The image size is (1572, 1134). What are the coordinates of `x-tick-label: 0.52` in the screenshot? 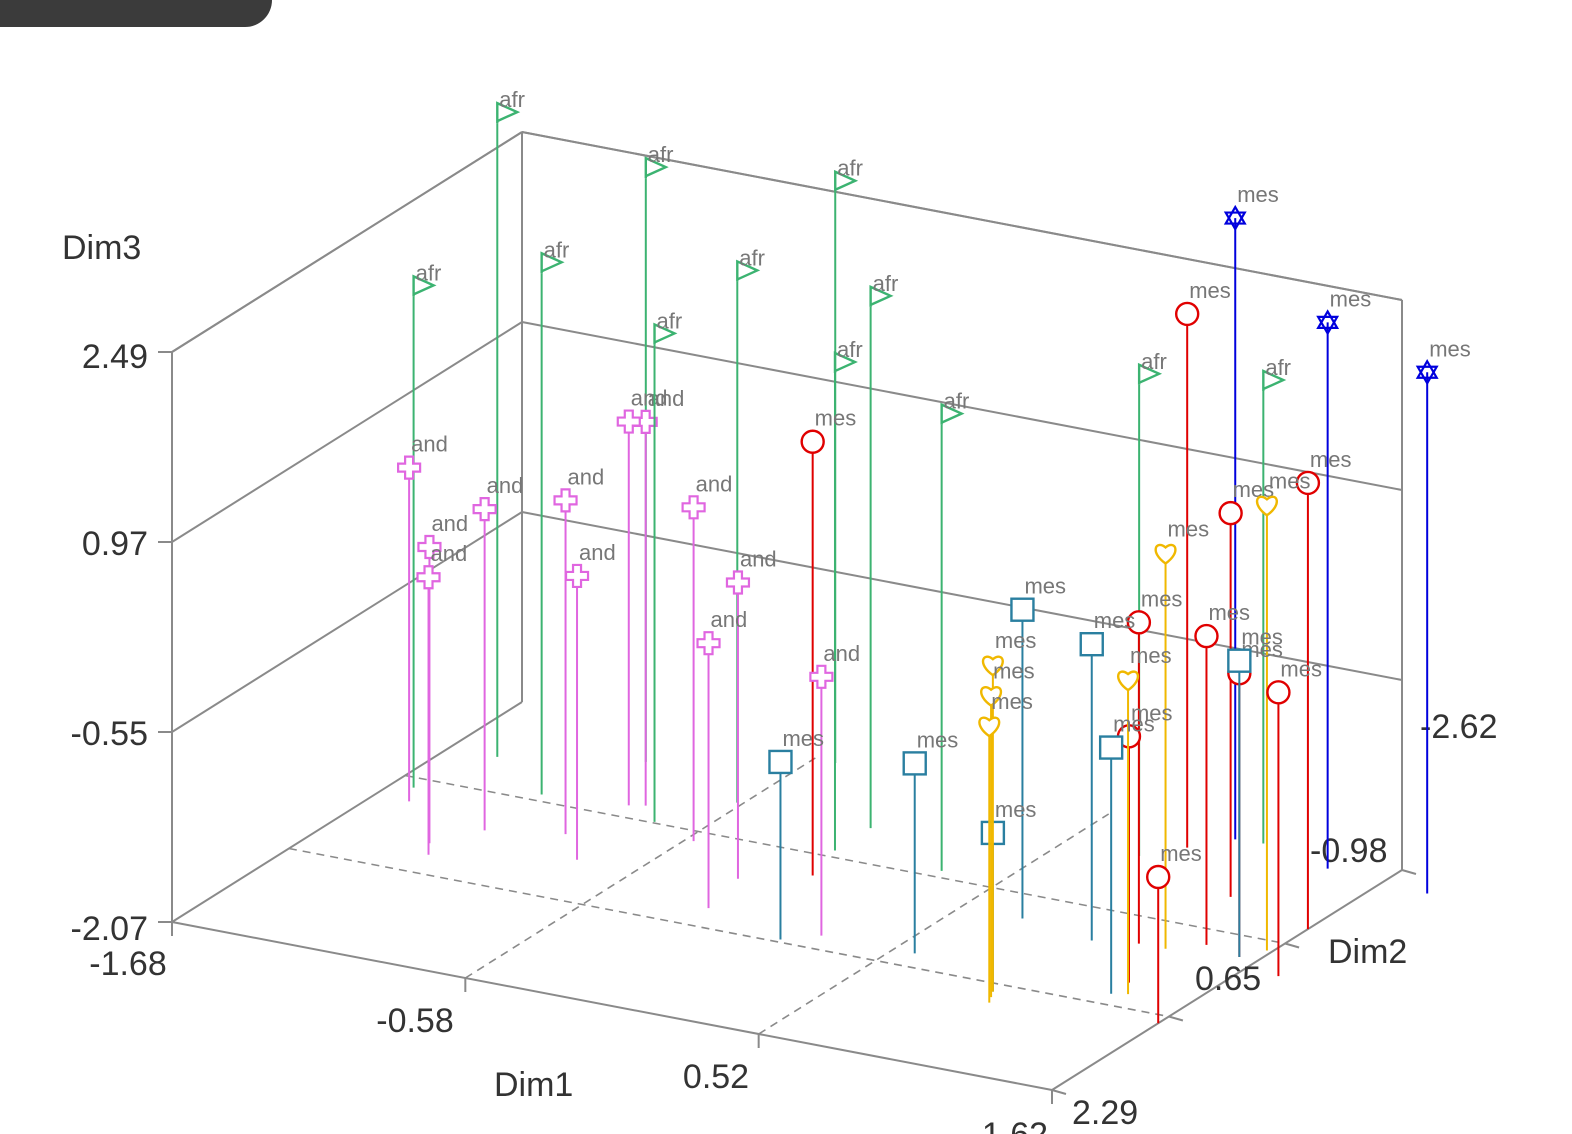 It's located at (716, 1077).